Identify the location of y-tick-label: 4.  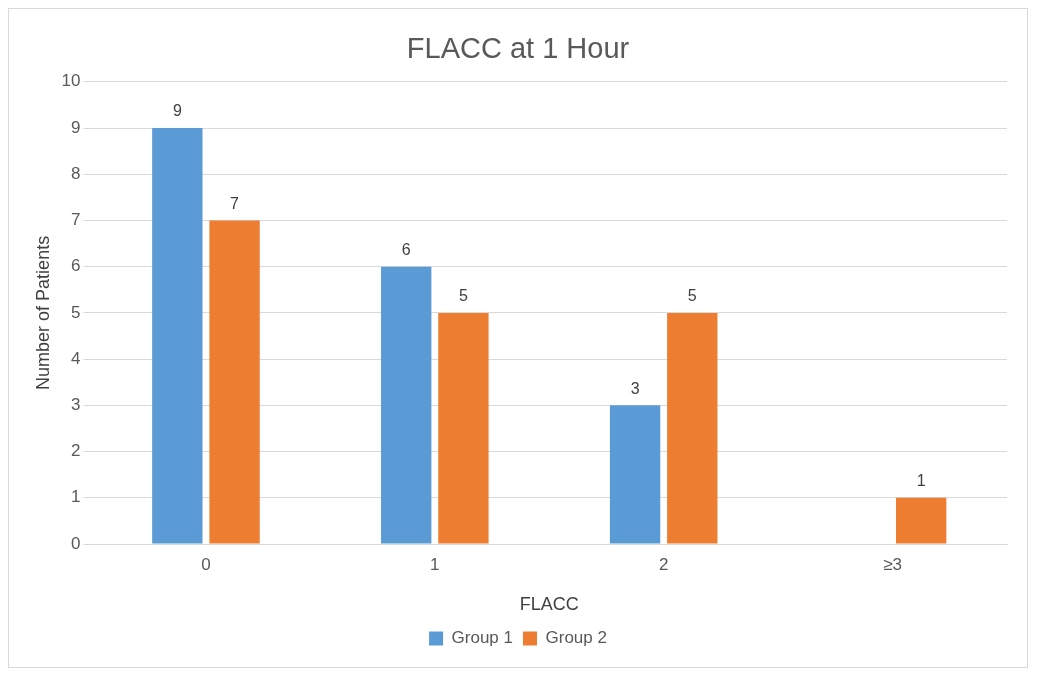
(76, 358).